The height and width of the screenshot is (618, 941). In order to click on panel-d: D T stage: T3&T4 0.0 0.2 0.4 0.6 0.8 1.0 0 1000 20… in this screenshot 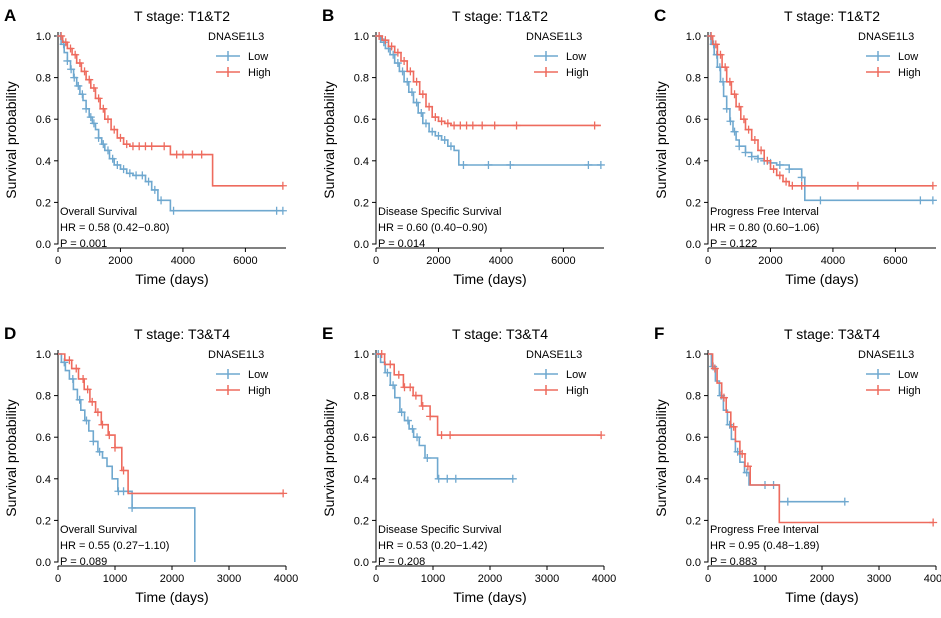, I will do `click(150, 464)`.